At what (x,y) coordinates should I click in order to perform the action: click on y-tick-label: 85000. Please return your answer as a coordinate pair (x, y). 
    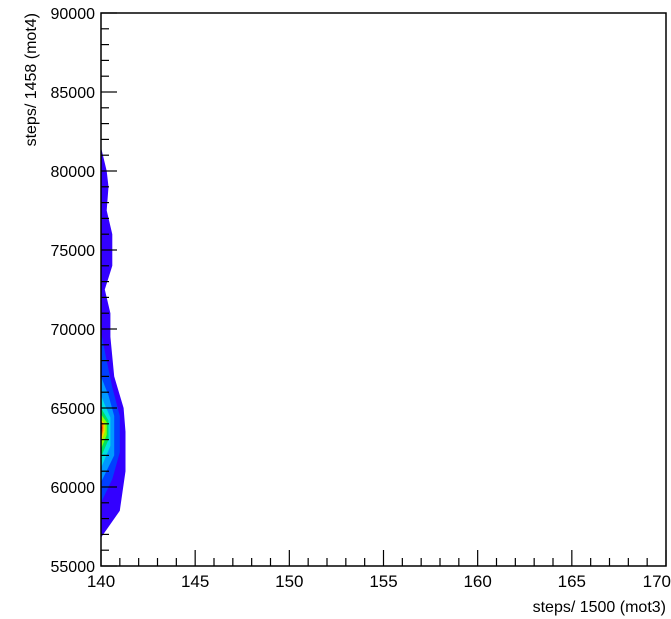
    Looking at the image, I should click on (73, 93).